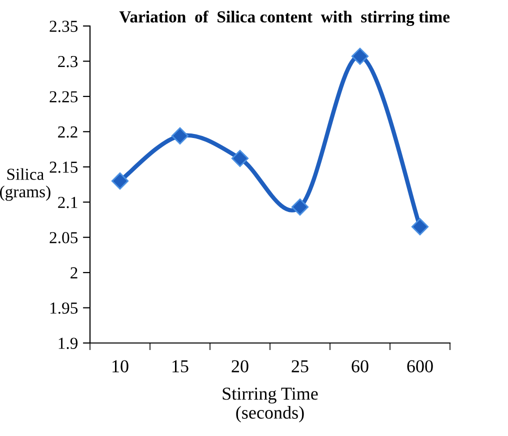 Image resolution: width=508 pixels, height=436 pixels. I want to click on x-tick-label: 60, so click(360, 366).